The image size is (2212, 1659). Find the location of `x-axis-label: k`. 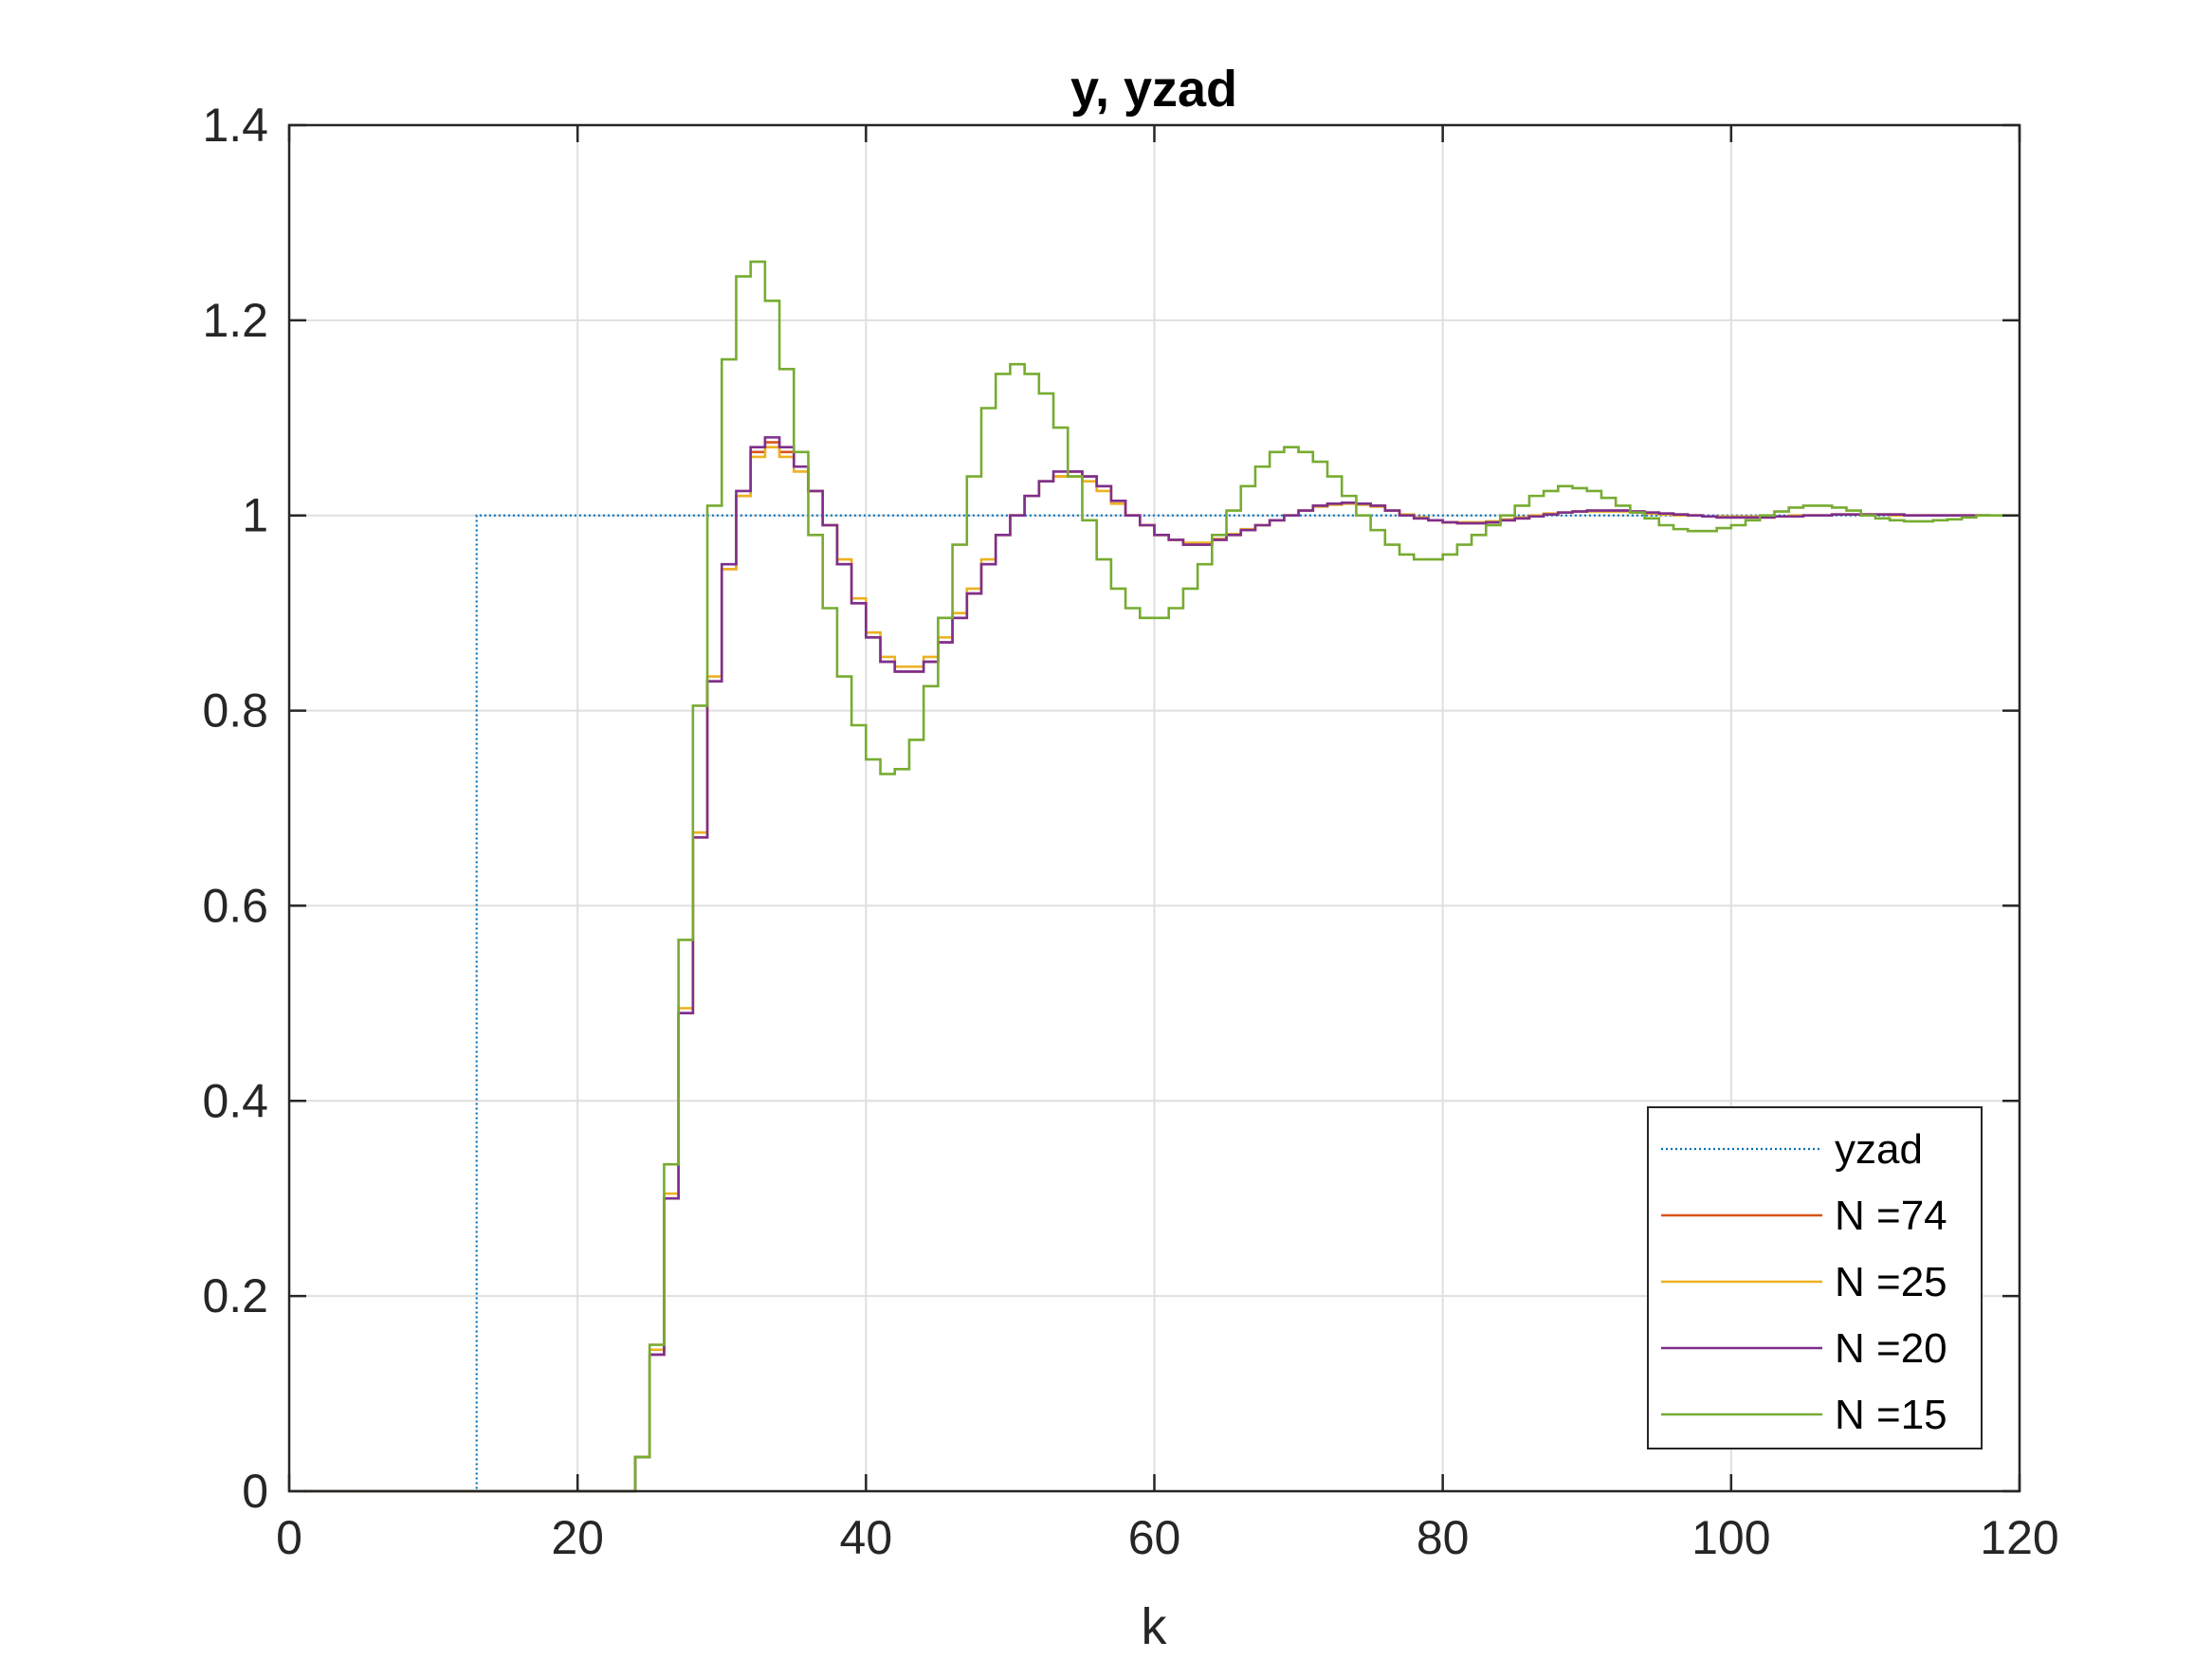

x-axis-label: k is located at coordinates (1155, 1626).